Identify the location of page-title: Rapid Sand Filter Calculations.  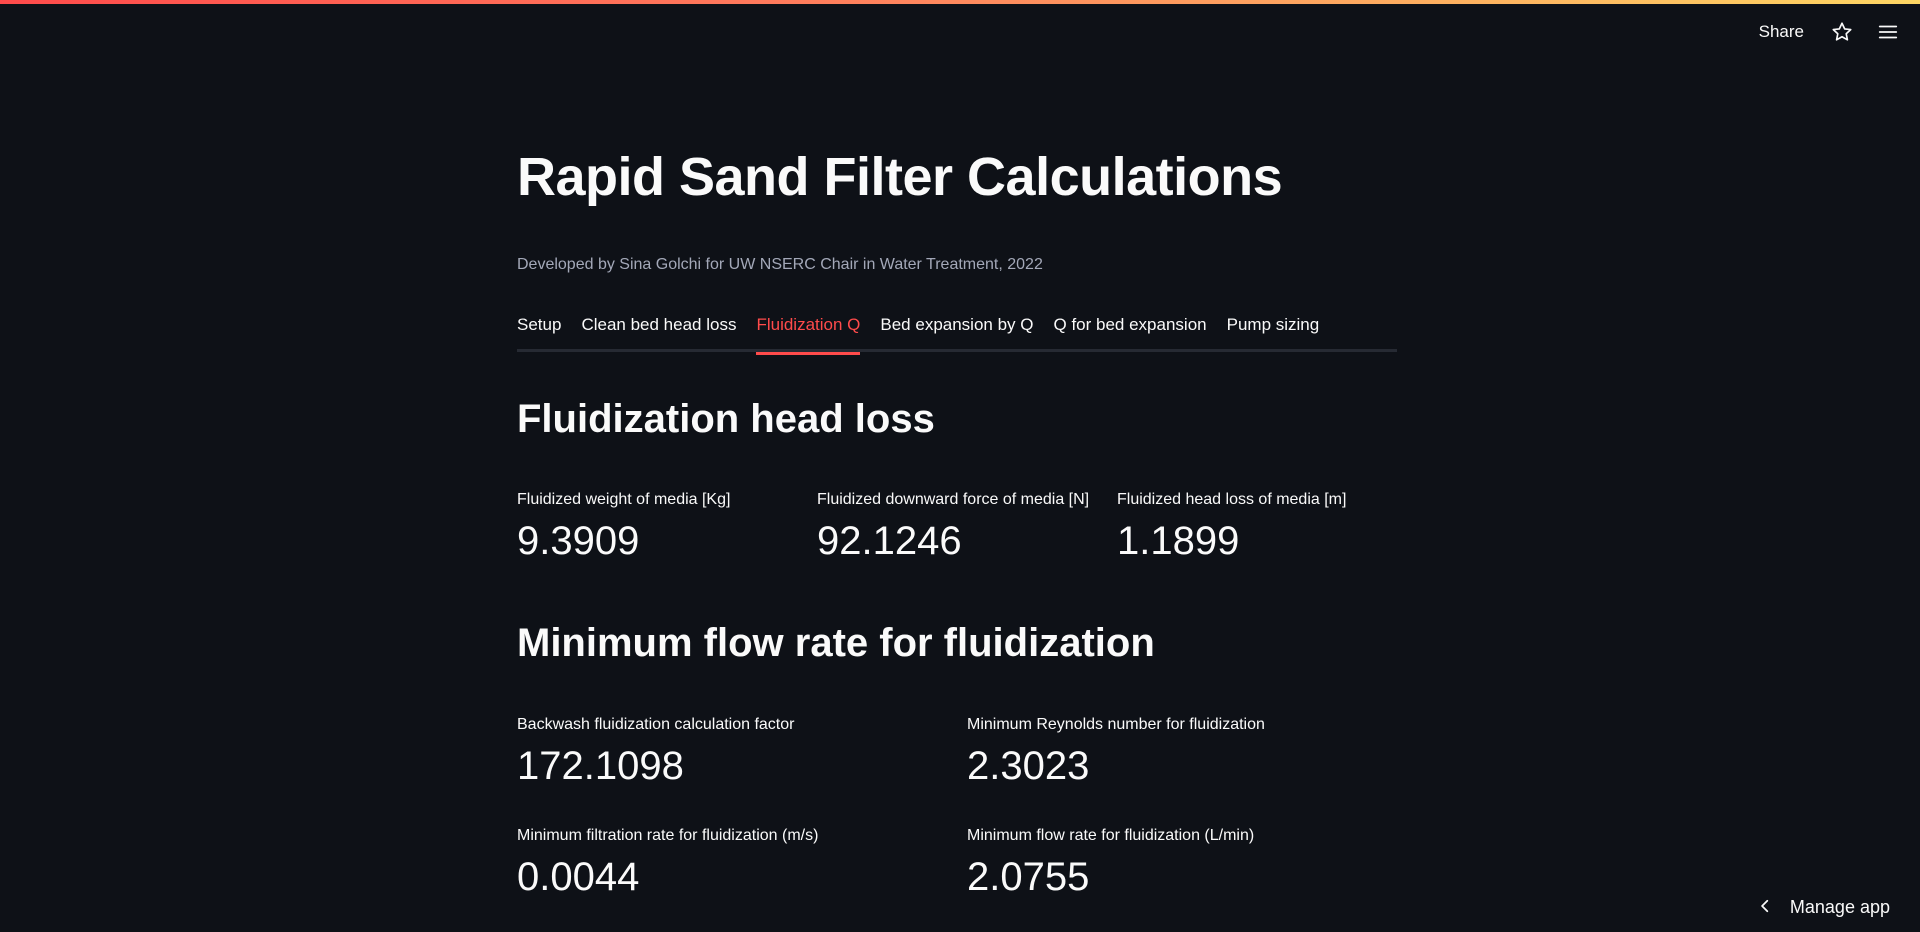
(900, 177).